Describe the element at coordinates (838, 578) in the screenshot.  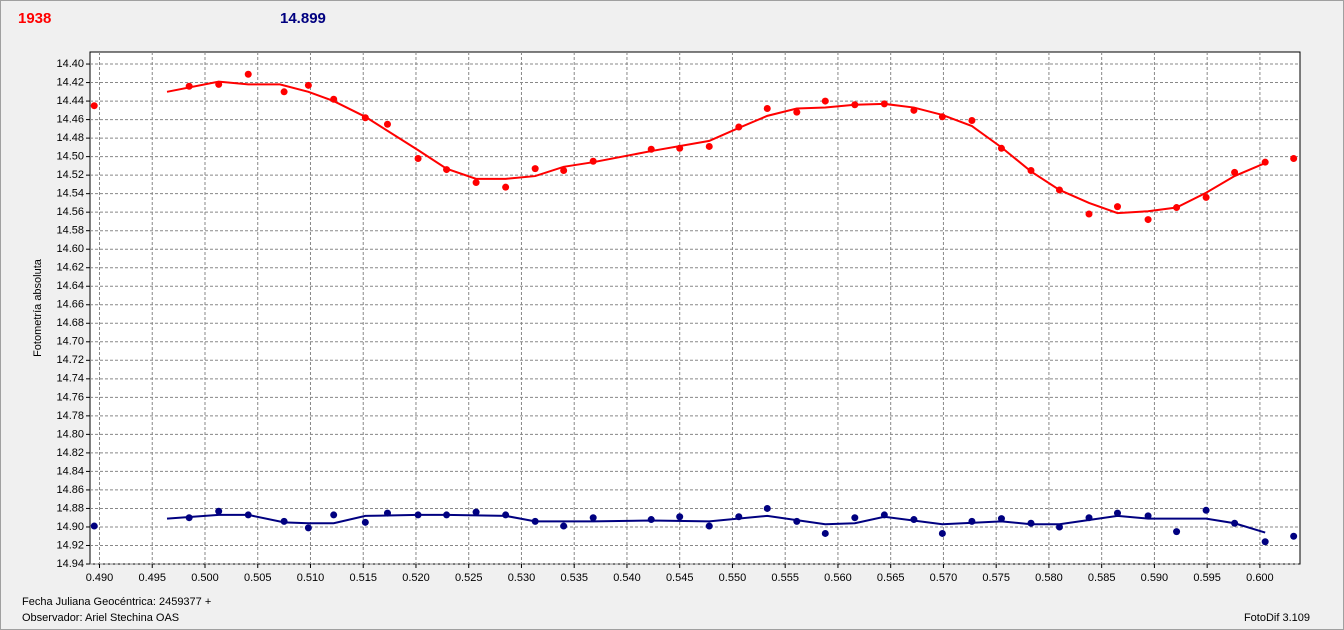
I see `x-tick-label: 0.560` at that location.